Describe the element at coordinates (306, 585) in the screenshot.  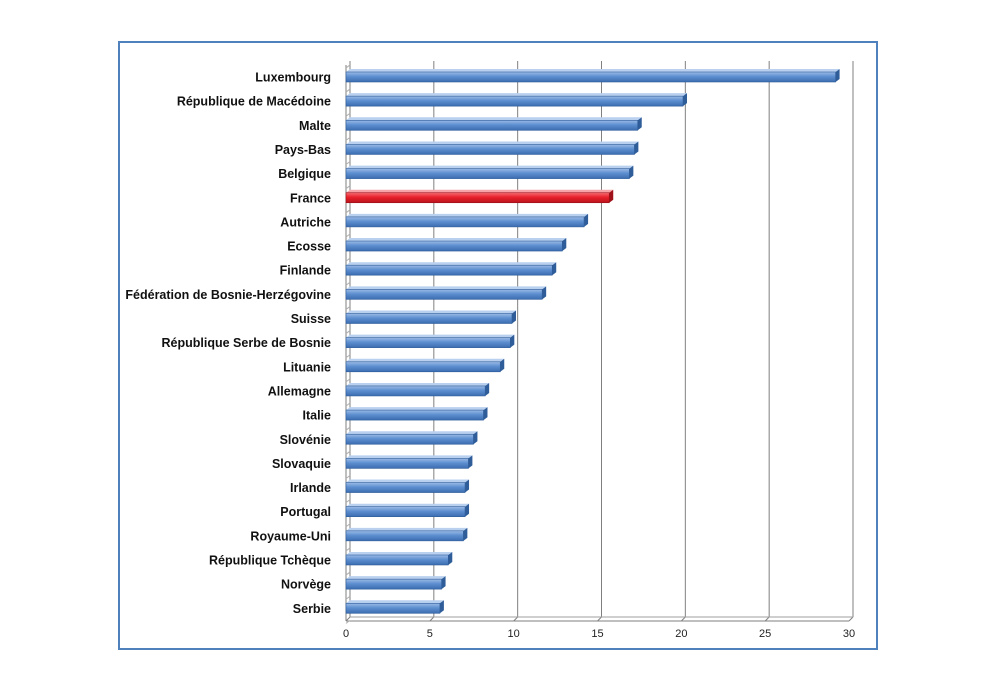
I see `category-label: Norvège` at that location.